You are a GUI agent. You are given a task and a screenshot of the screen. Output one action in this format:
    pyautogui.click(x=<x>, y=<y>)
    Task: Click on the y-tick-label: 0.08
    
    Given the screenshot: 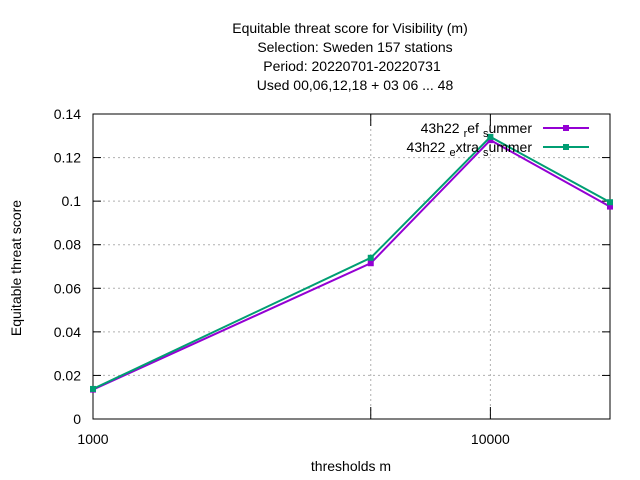 What is the action you would take?
    pyautogui.click(x=67, y=245)
    